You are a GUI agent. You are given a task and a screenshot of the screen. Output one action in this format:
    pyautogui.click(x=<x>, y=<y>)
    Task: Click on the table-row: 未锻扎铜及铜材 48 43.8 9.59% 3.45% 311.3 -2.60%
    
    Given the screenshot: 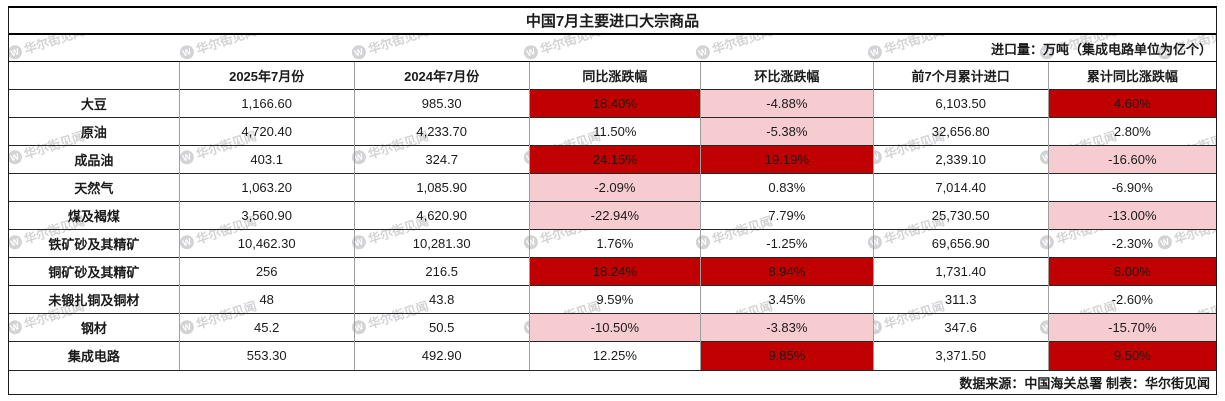 What is the action you would take?
    pyautogui.click(x=612, y=299)
    